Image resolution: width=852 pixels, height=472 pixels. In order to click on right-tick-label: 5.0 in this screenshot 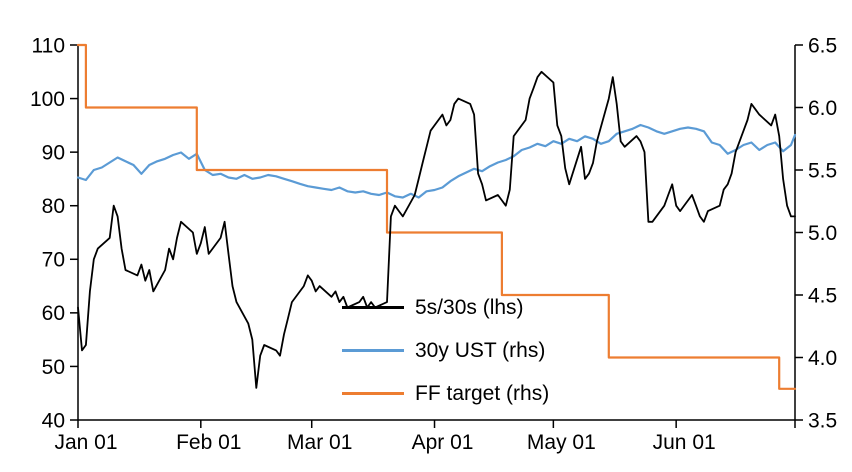, I will do `click(822, 233)`.